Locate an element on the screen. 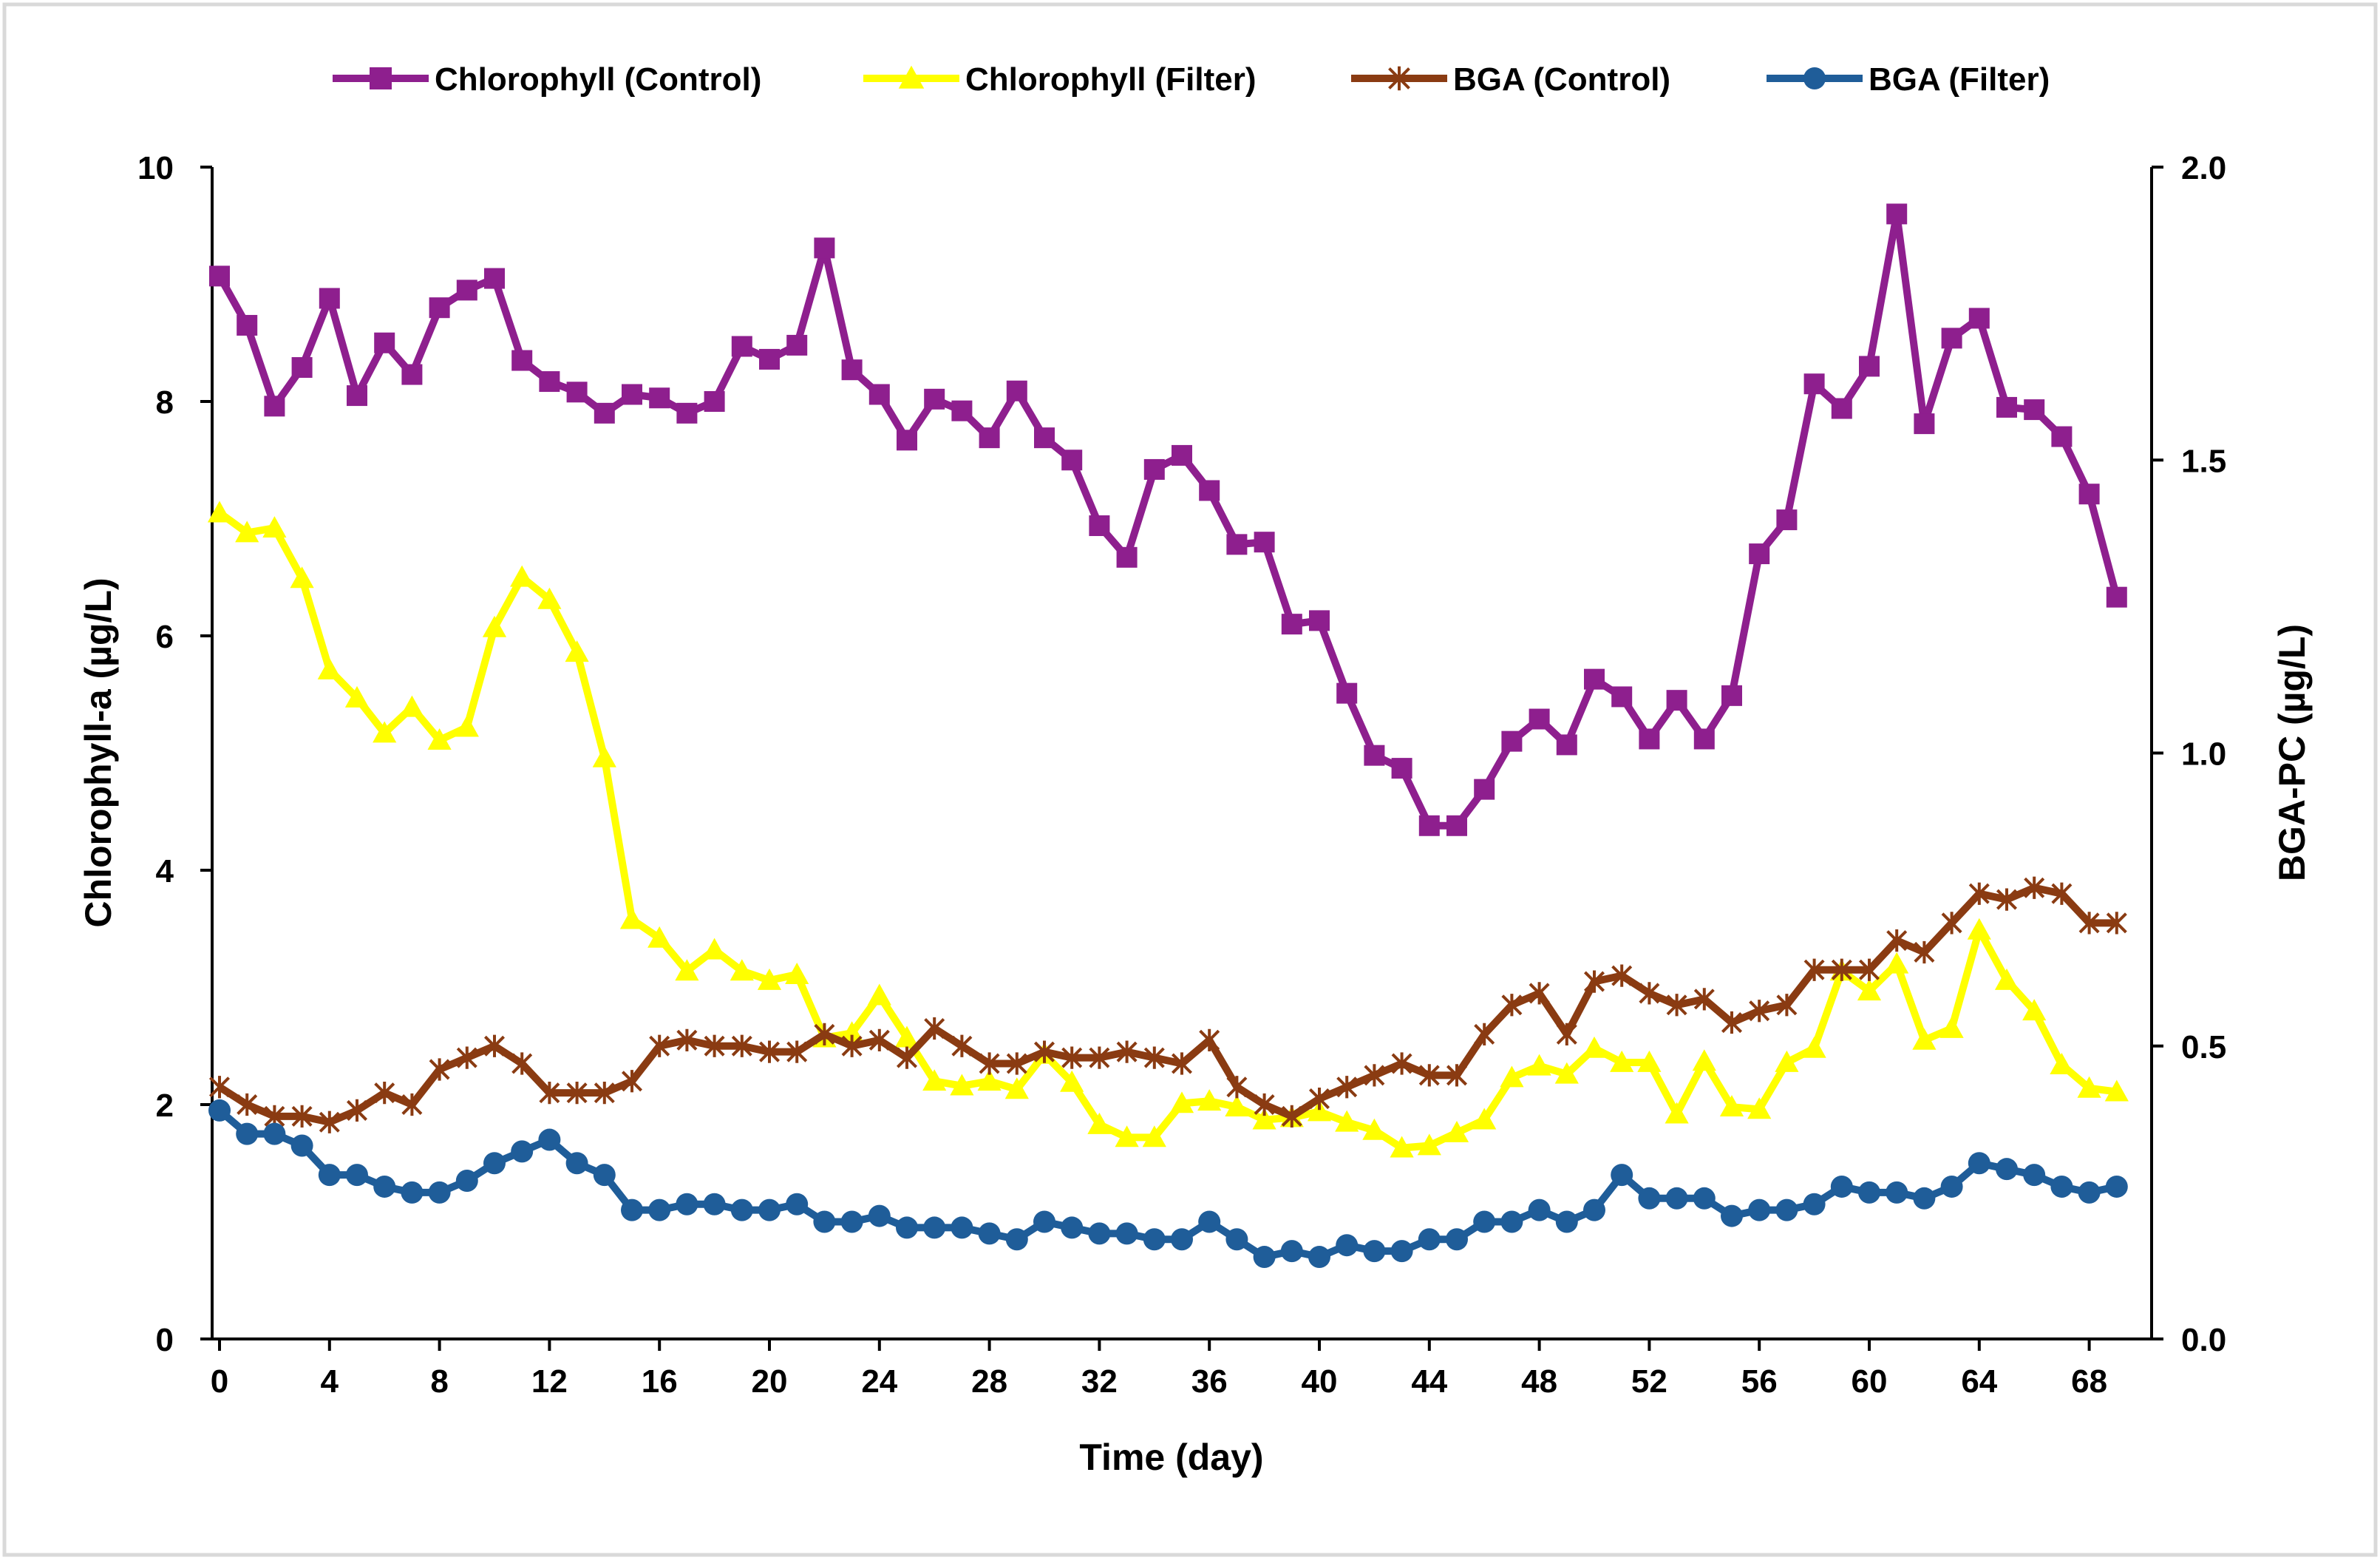 This screenshot has width=2380, height=1563. right-y-tick-label: 0.0 is located at coordinates (2203, 1340).